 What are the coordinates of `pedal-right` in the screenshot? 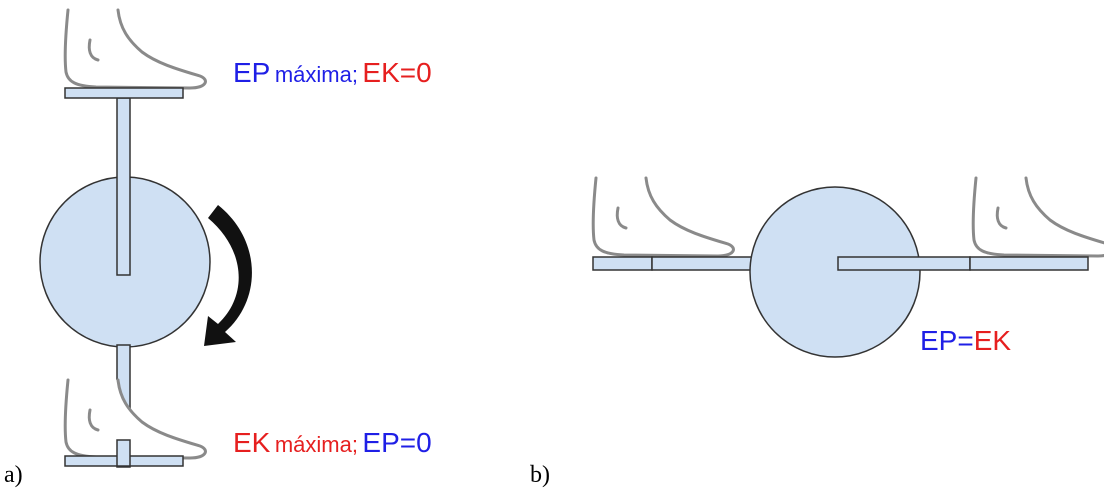 It's located at (1029, 263).